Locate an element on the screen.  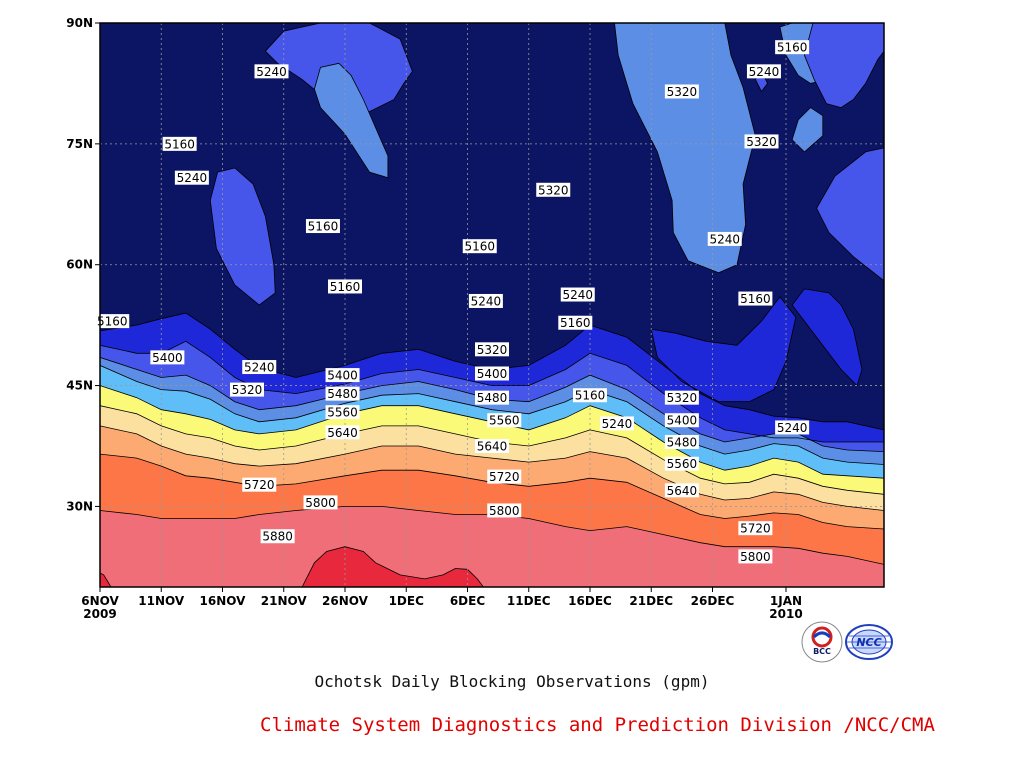
svg-text: NCC is located at coordinates (868, 642).